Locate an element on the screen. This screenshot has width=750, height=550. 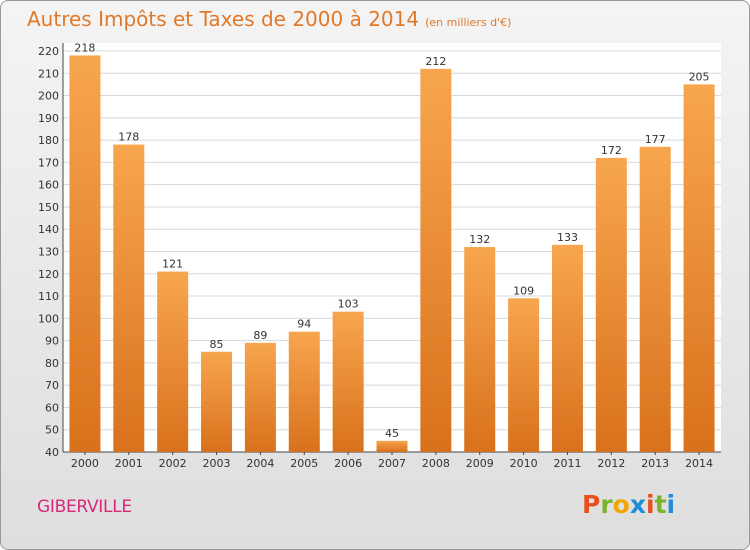
bar-value-label: 178 is located at coordinates (128, 137).